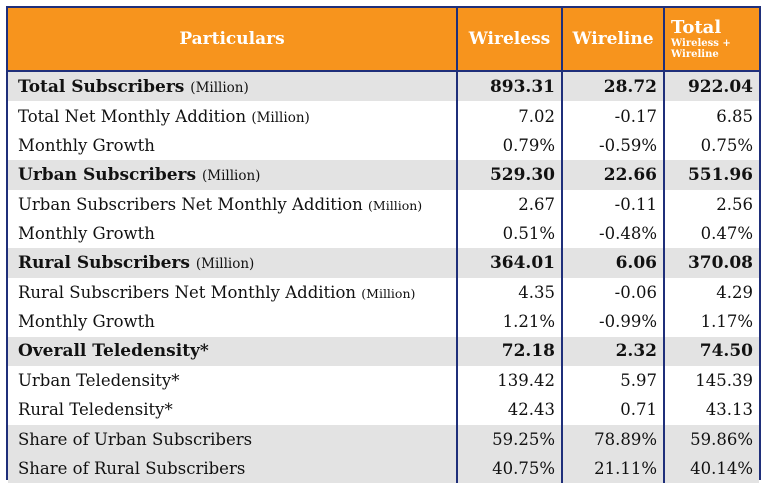 This screenshot has height=486, width=767. I want to click on row-label: Total Subscribers, so click(101, 86).